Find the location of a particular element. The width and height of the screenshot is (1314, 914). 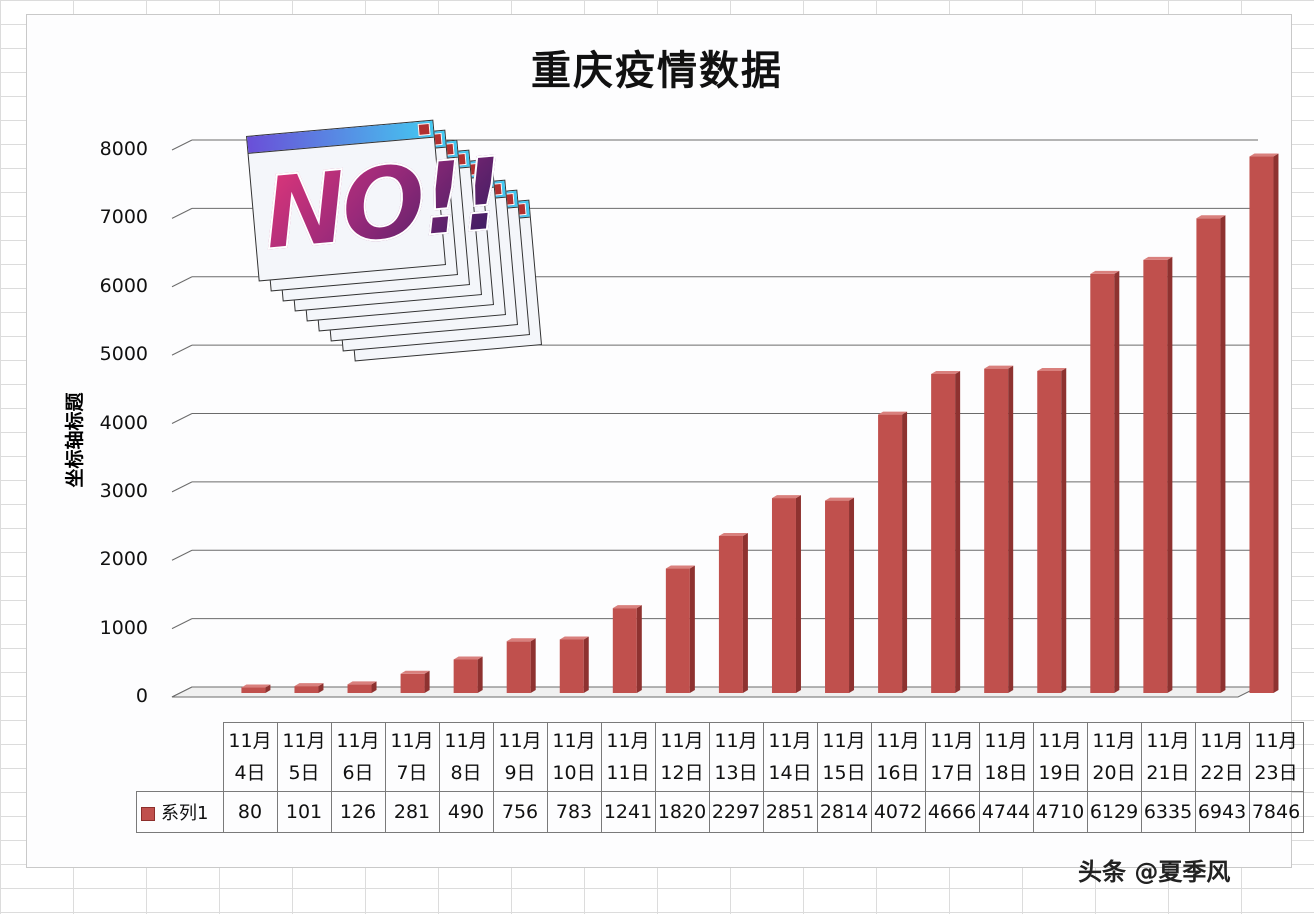

bar-11月10日 is located at coordinates (574, 664).